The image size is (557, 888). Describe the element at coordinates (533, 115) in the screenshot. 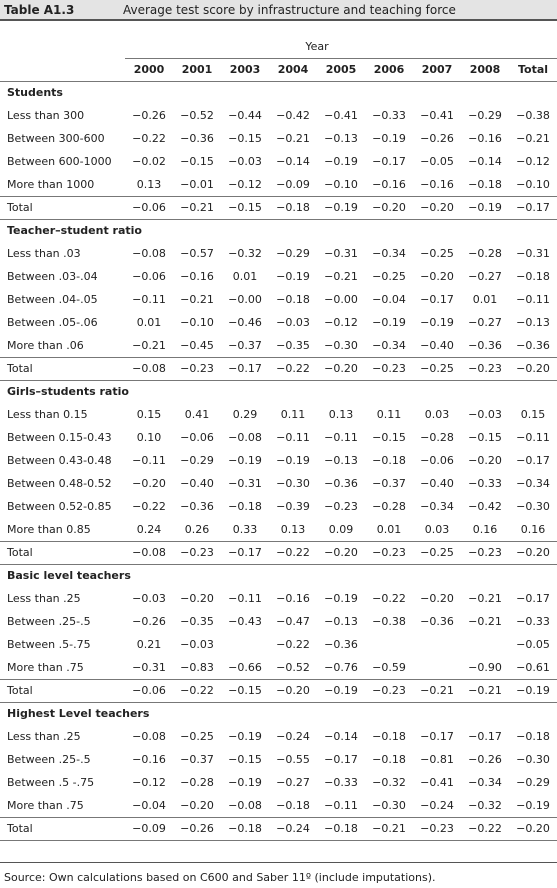

I see `cell: −0.38` at that location.